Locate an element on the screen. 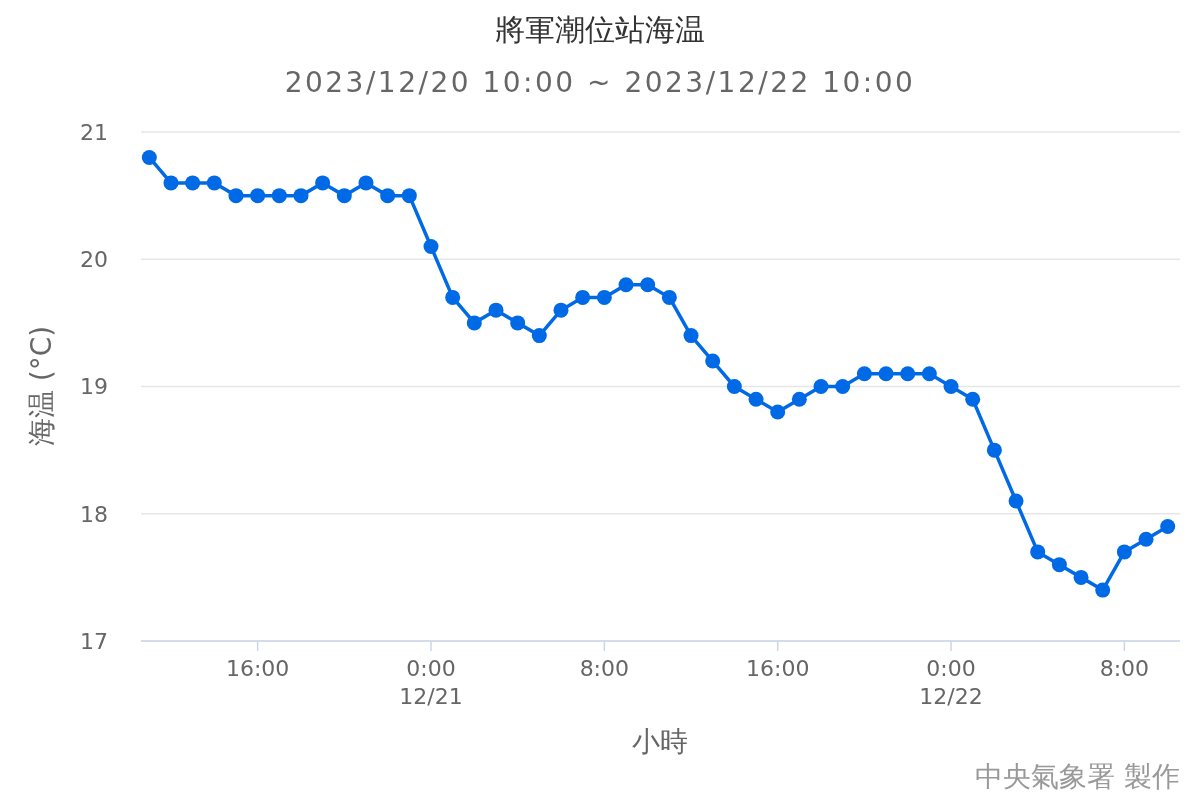 This screenshot has height=800, width=1200. x-axis-title: 小時 is located at coordinates (660, 742).